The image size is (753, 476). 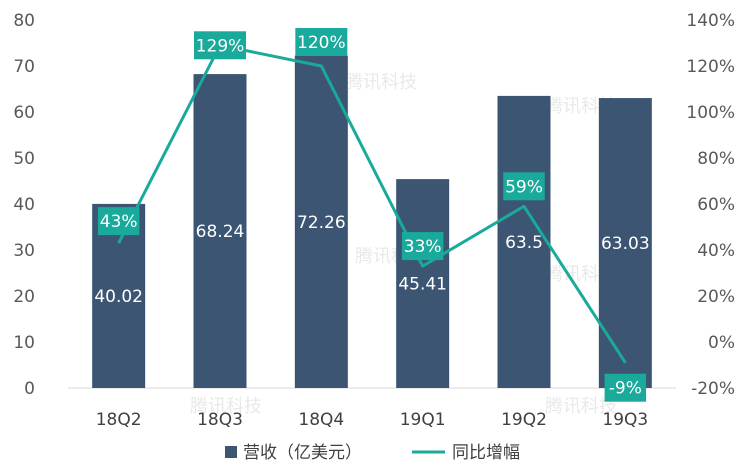 I want to click on y-right-tick-label: 20%, so click(x=716, y=297).